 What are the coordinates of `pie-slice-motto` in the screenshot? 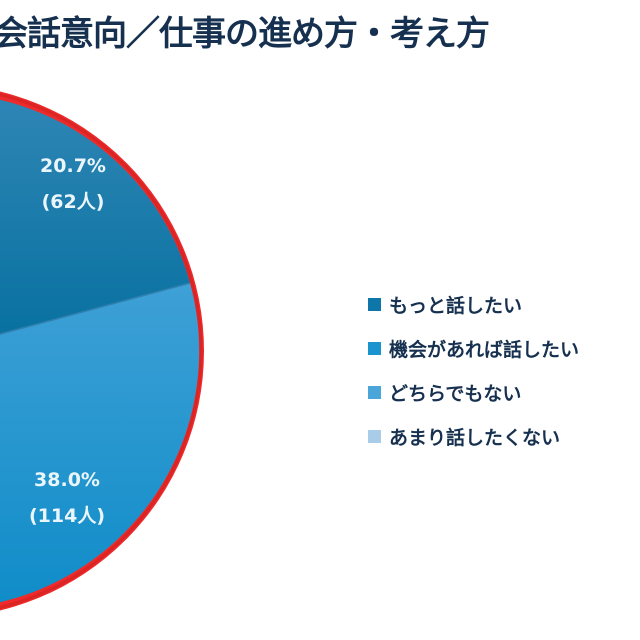 It's located at (95, 217).